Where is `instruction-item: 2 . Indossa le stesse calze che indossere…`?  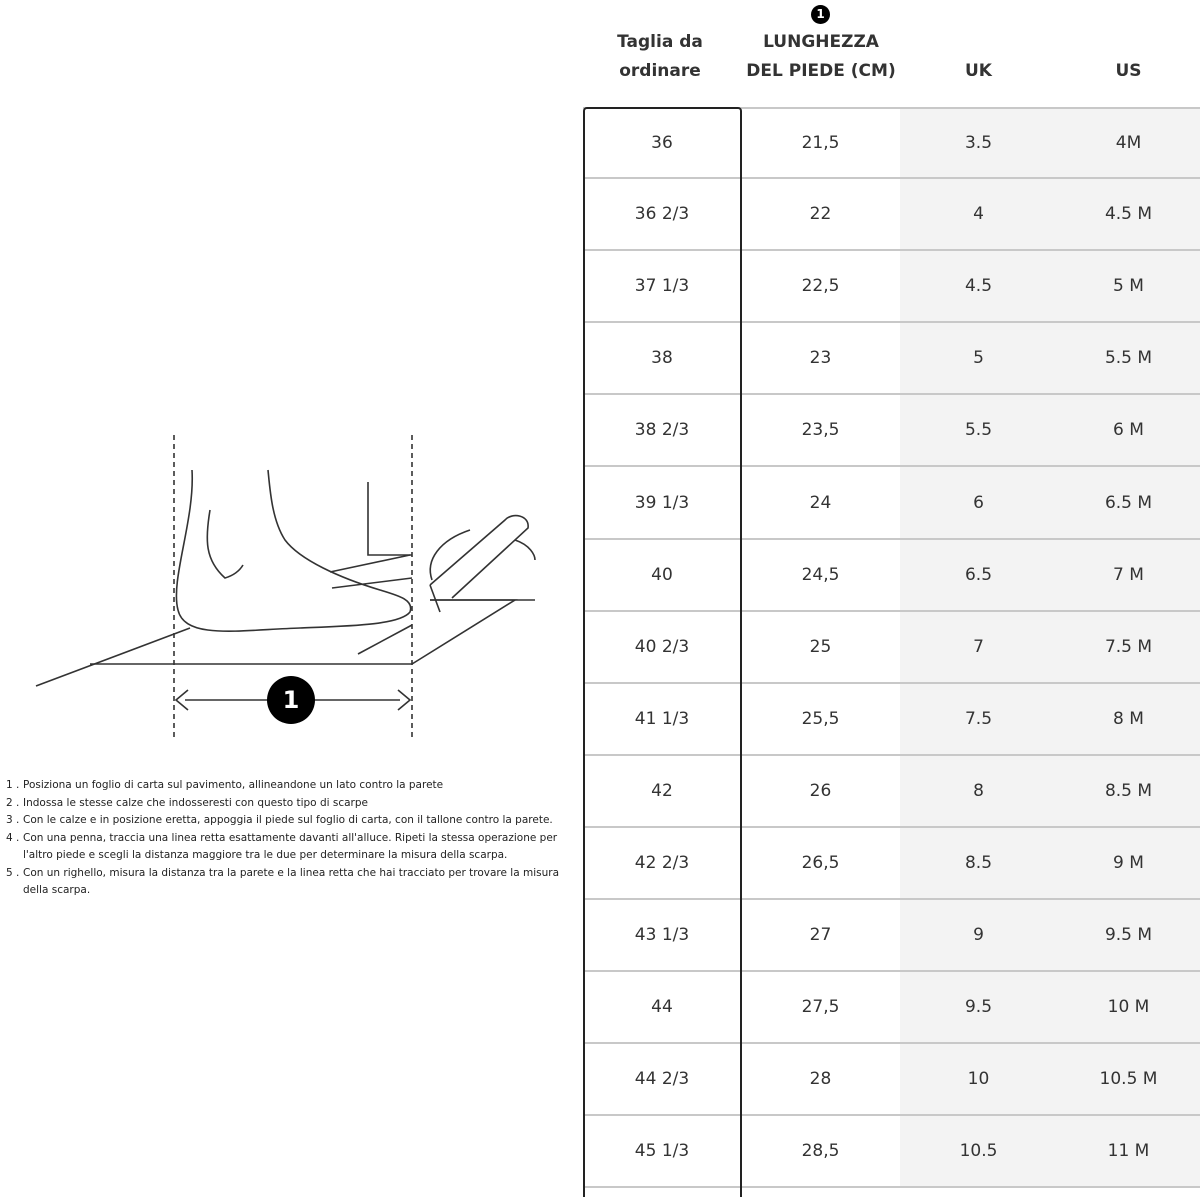
instruction-item: 2 . Indossa le stesse calze che indossere… is located at coordinates (293, 804).